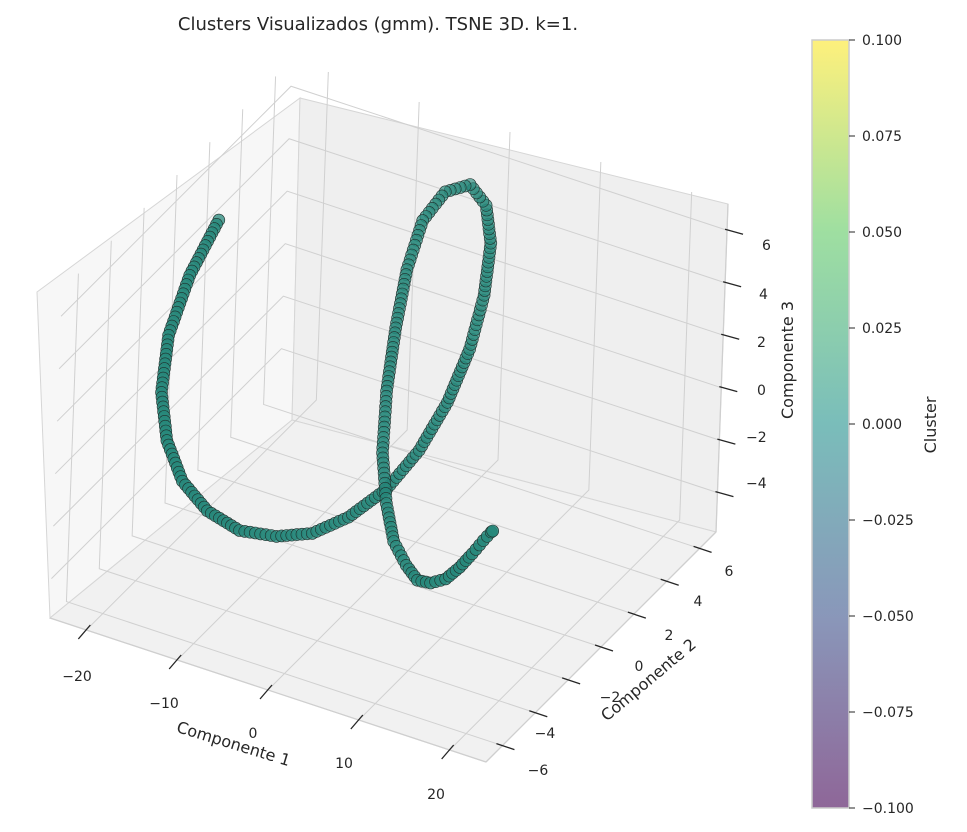  I want to click on colorbar-tick-label: 0.000, so click(882, 425).